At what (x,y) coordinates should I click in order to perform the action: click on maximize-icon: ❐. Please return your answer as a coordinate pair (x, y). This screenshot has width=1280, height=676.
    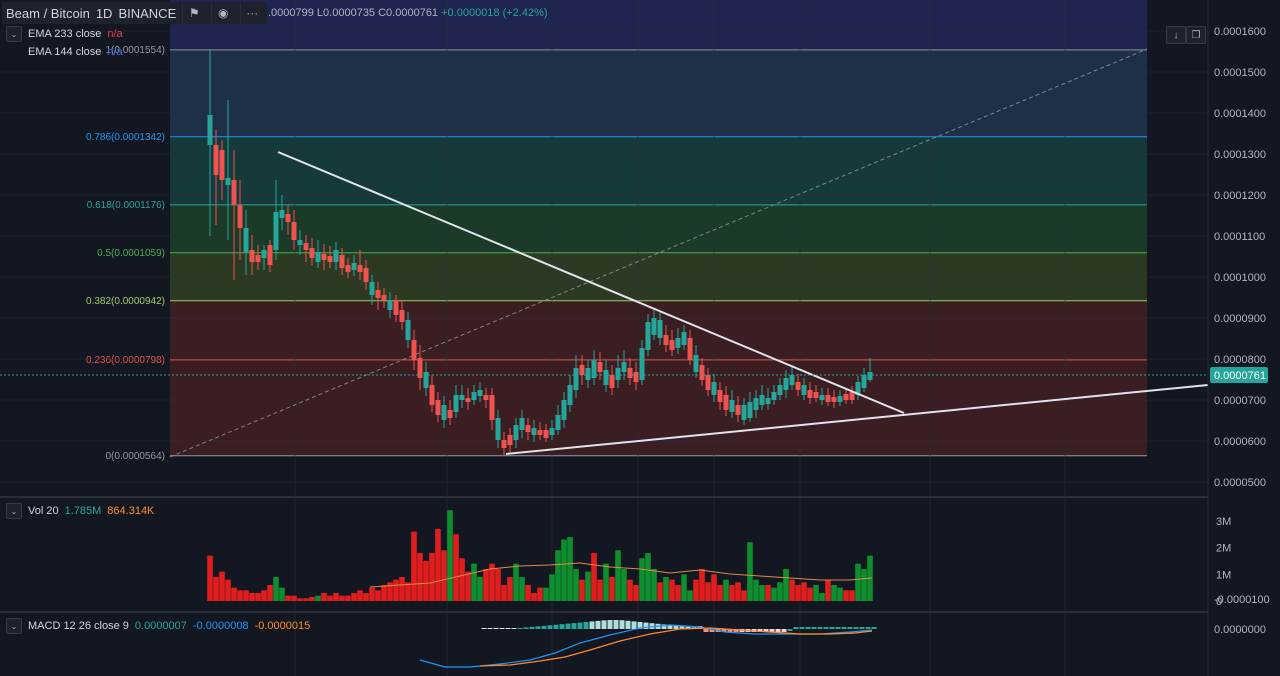
    Looking at the image, I should click on (1196, 35).